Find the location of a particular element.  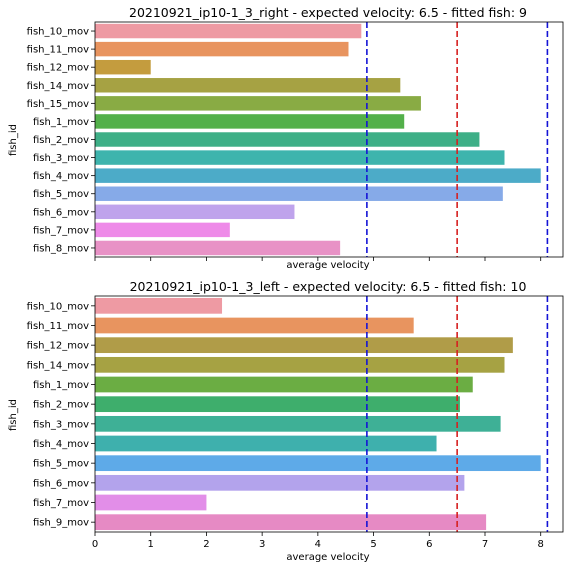

bottom-chart-x-tick-label: 0 is located at coordinates (95, 544).